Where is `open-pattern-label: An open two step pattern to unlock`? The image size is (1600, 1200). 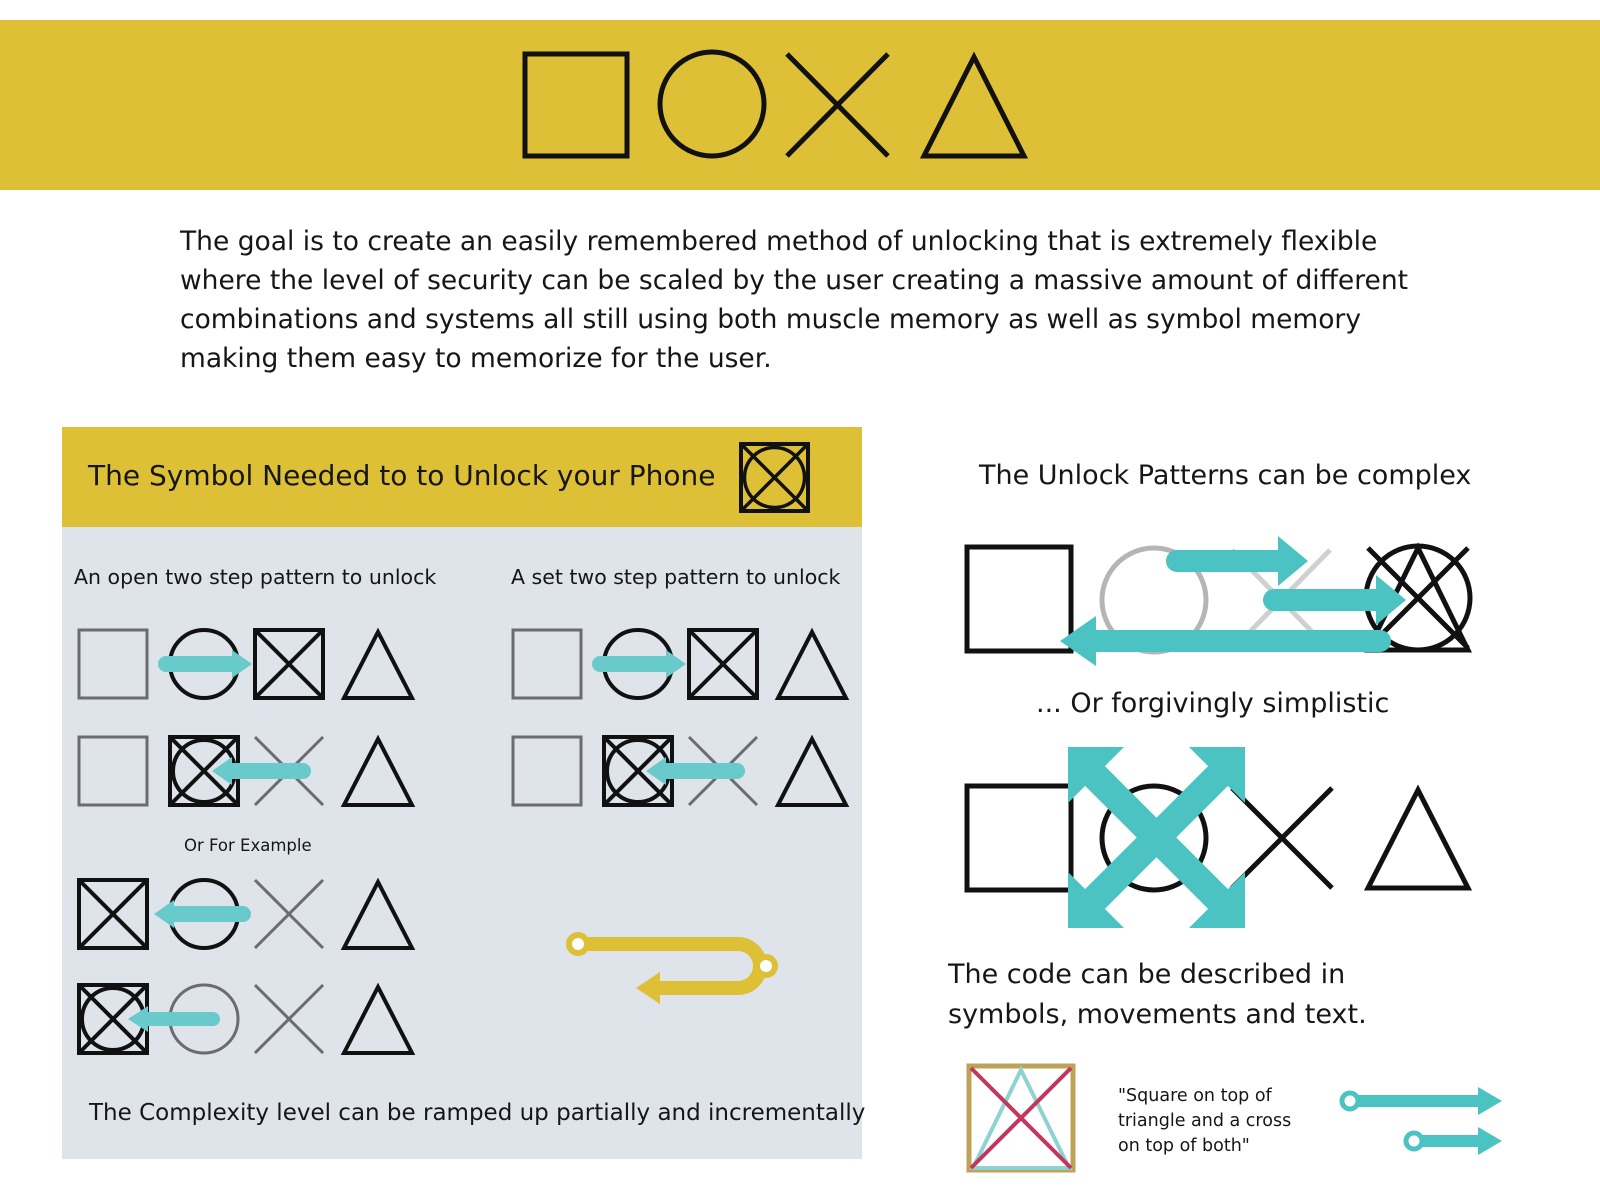 open-pattern-label: An open two step pattern to unlock is located at coordinates (255, 577).